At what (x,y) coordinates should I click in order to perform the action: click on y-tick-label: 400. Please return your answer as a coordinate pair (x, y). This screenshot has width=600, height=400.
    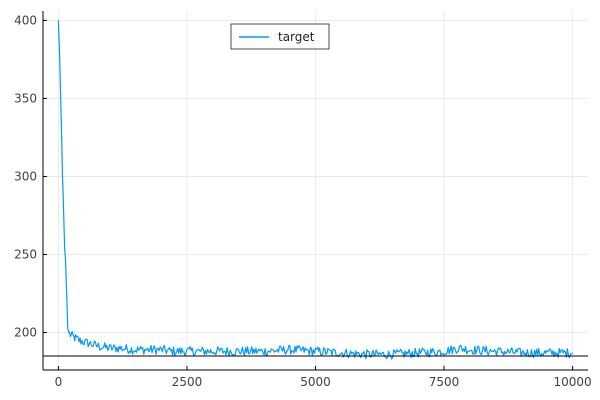
    Looking at the image, I should click on (25, 20).